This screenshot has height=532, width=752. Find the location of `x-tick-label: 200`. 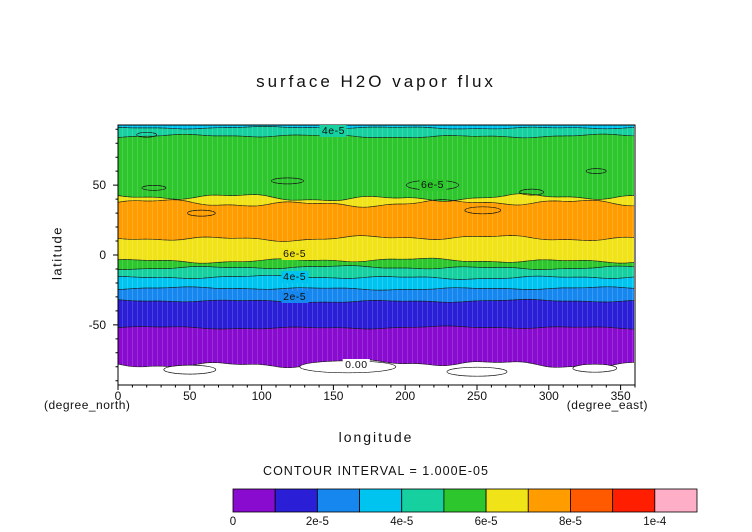

x-tick-label: 200 is located at coordinates (405, 396).